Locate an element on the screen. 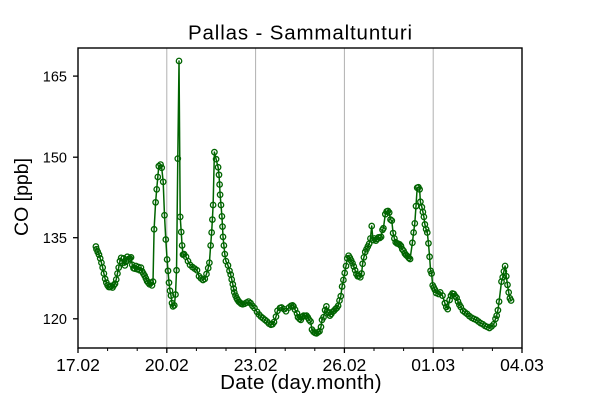 Image resolution: width=600 pixels, height=405 pixels. svg-text: 23.02 is located at coordinates (256, 365).